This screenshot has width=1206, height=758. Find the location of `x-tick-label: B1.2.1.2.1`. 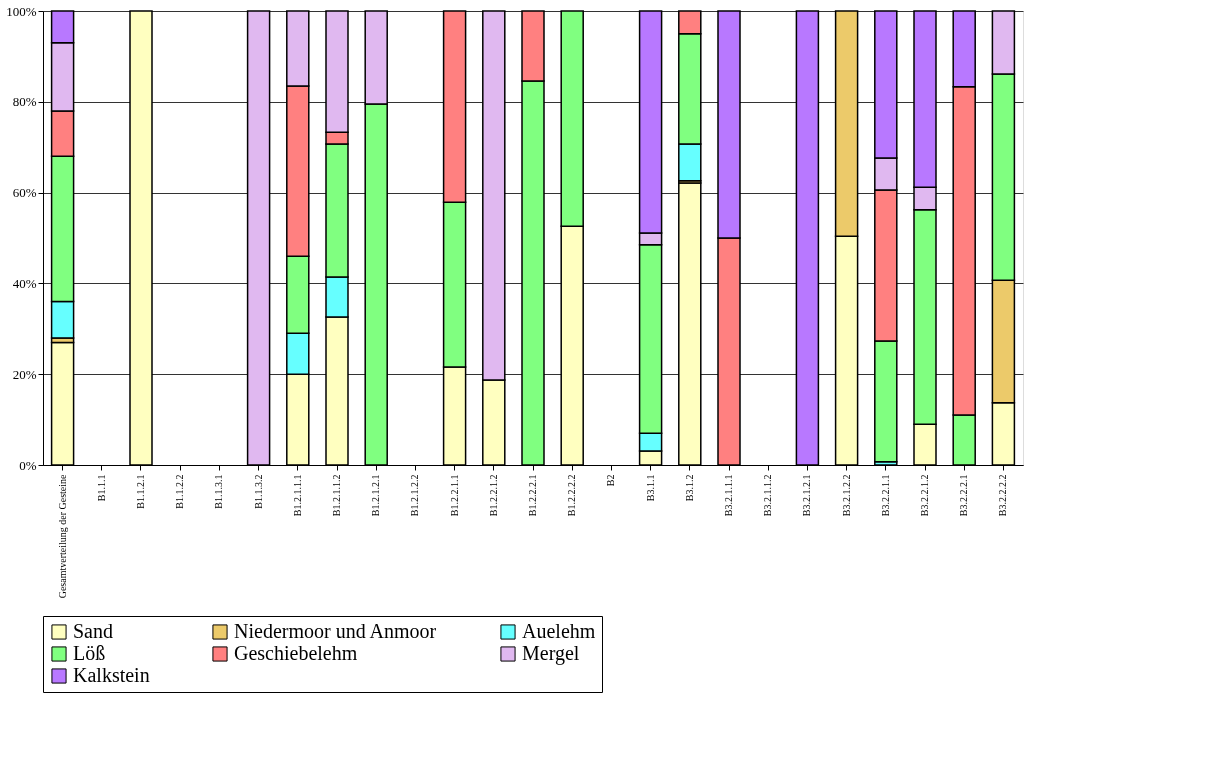

x-tick-label: B1.2.1.2.1 is located at coordinates (376, 495).